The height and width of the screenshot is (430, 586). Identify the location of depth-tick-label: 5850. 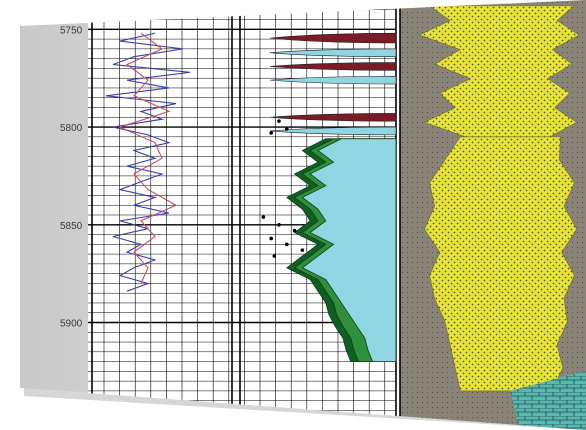
(71, 226).